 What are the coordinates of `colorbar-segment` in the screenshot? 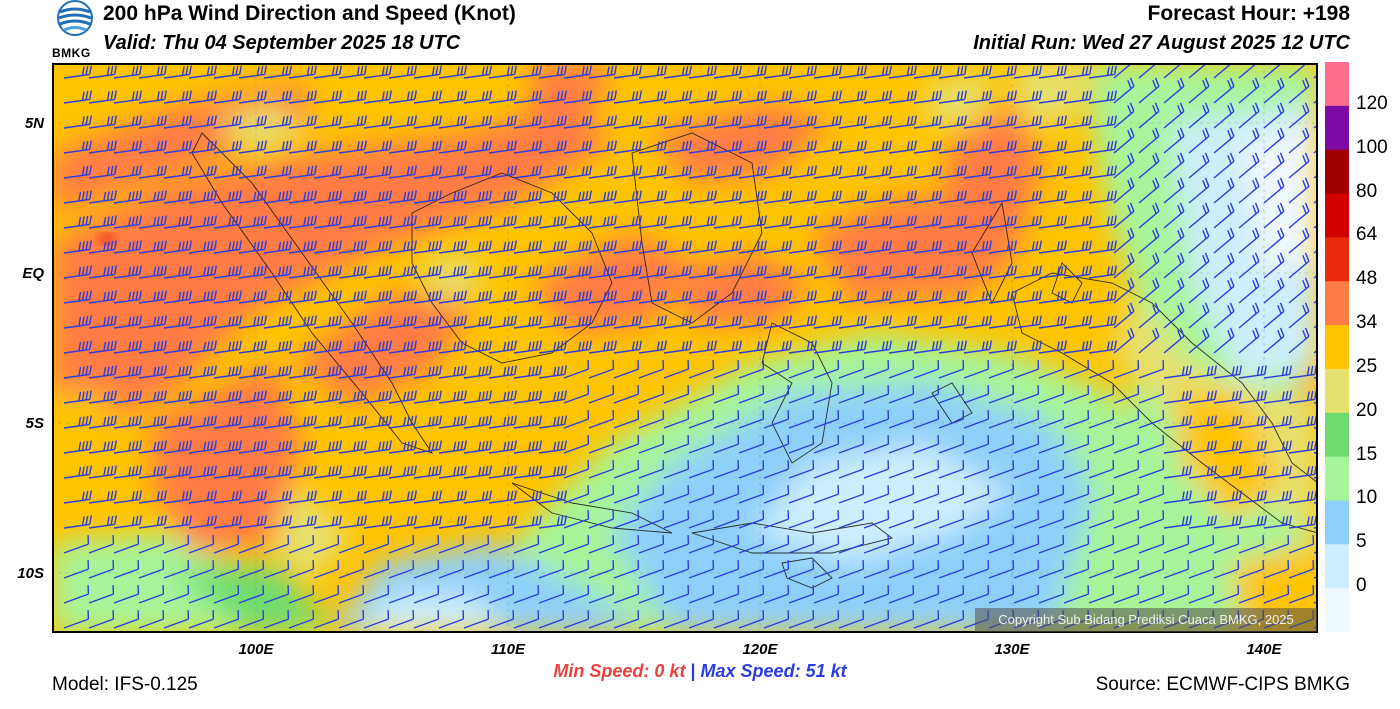 It's located at (1337, 128).